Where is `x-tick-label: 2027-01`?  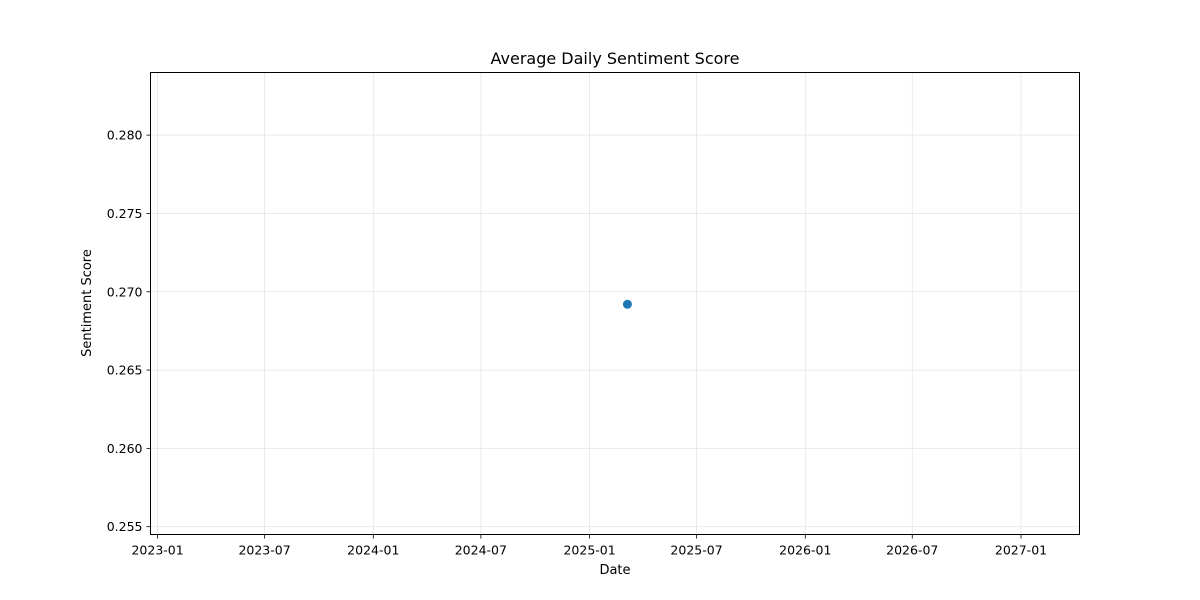
x-tick-label: 2027-01 is located at coordinates (1021, 550).